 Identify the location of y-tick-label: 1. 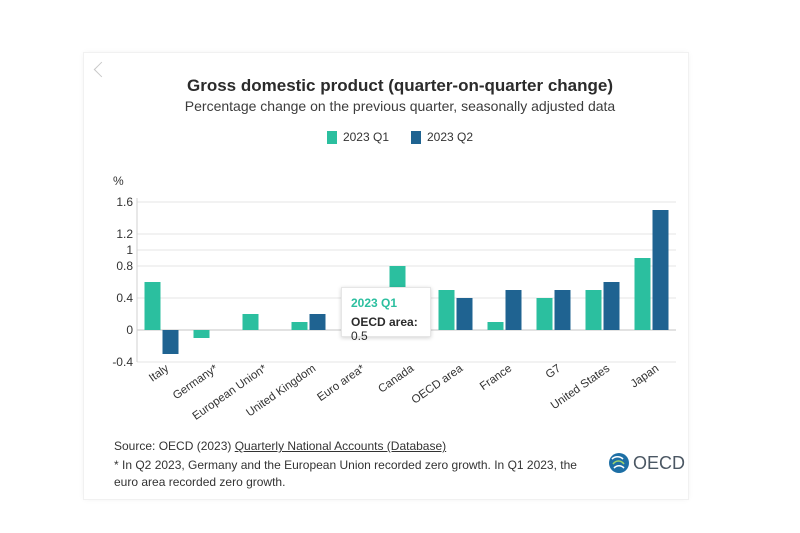
(129, 250).